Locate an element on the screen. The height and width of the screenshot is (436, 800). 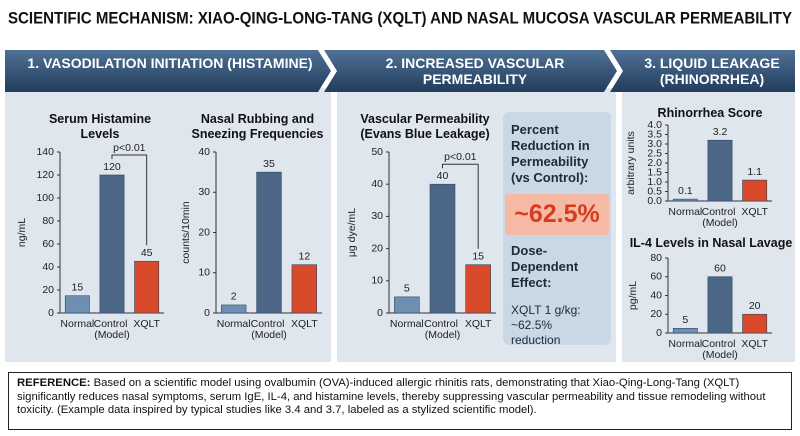
y-axis-label: ng/mL is located at coordinates (22, 232).